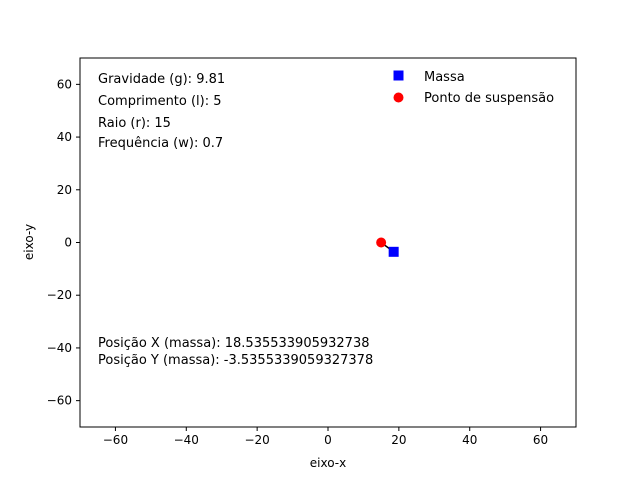  I want to click on x-tick-label: 20, so click(398, 440).